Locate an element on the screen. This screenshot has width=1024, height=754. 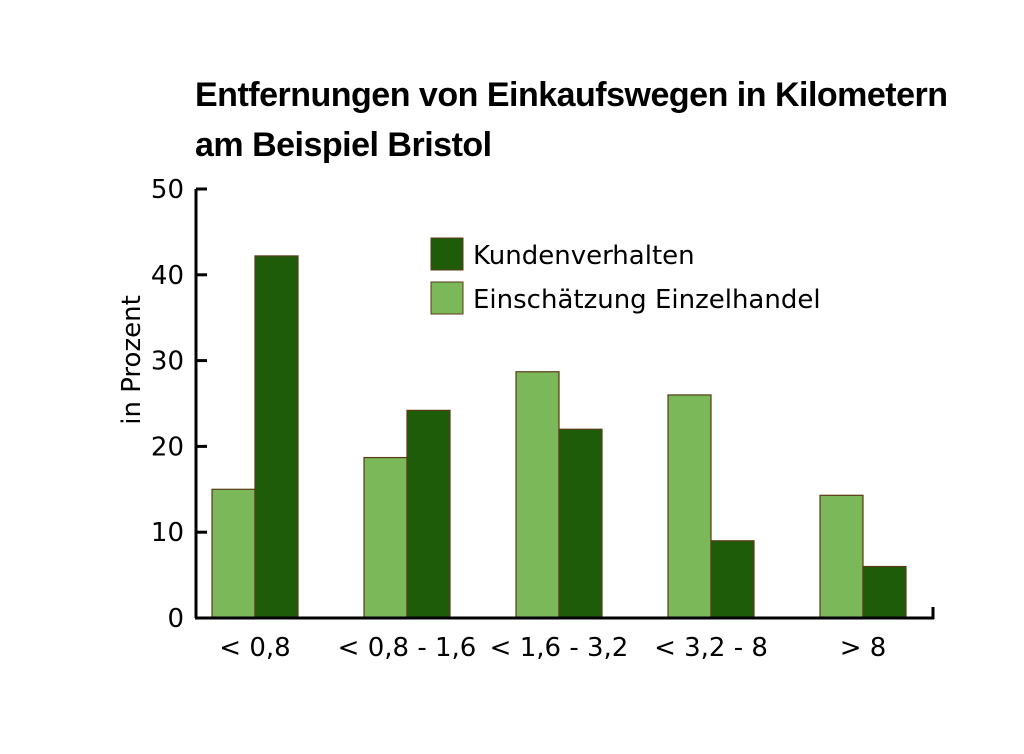
y-tick-label: 20 is located at coordinates (167, 447).